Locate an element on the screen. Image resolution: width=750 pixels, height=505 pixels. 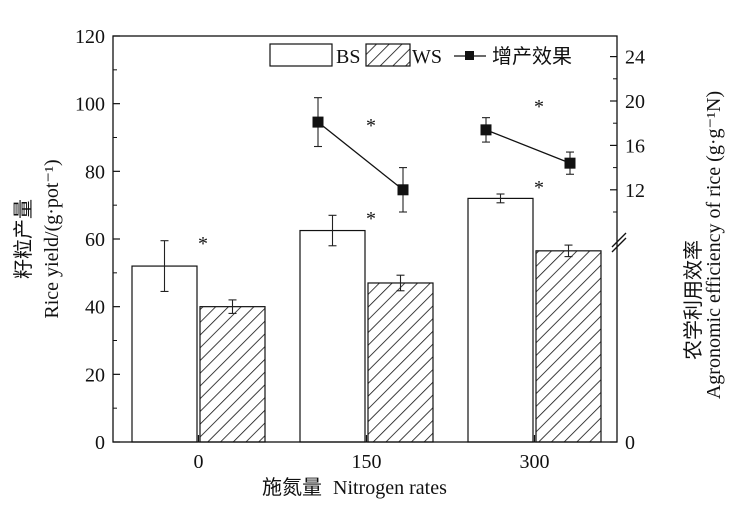
x-tick-label: 150 is located at coordinates (367, 462).